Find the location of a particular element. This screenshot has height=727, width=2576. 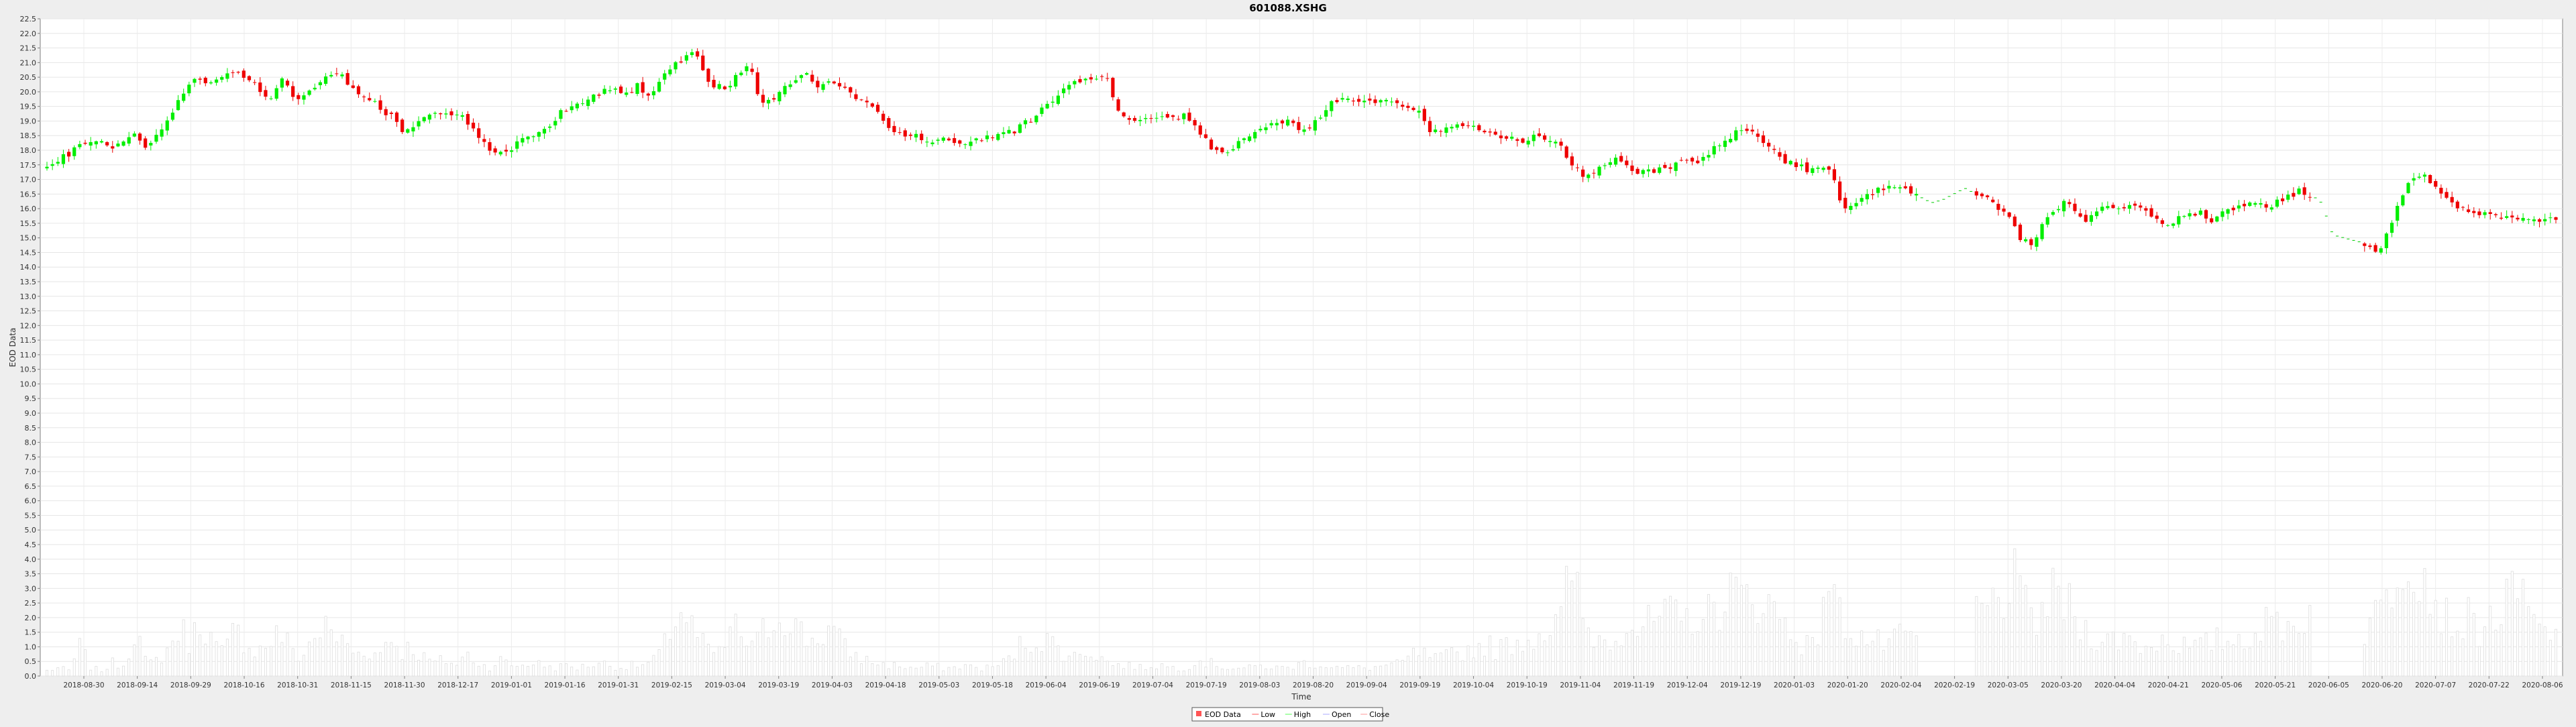

y-tick-label: 9.0 is located at coordinates (31, 413).